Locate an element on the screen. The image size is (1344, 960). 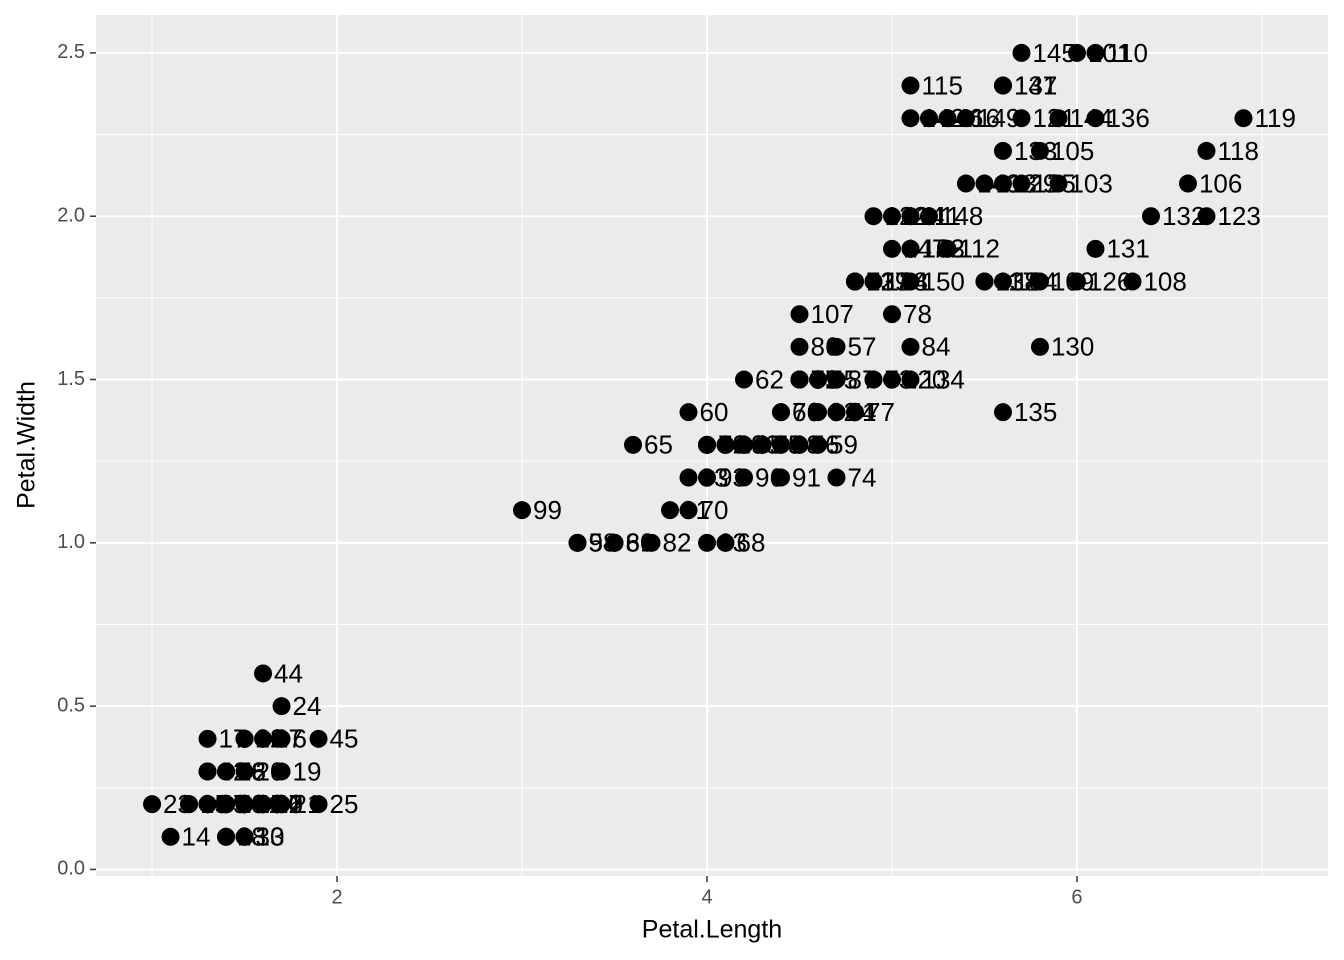
point-label: 106 is located at coordinates (1220, 183).